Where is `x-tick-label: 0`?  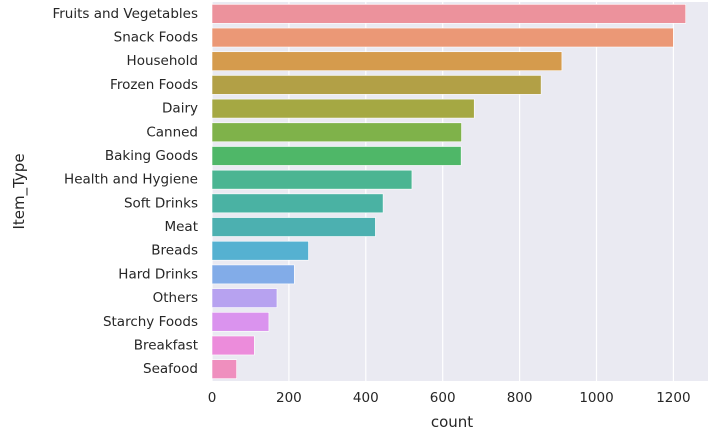 x-tick-label: 0 is located at coordinates (212, 398).